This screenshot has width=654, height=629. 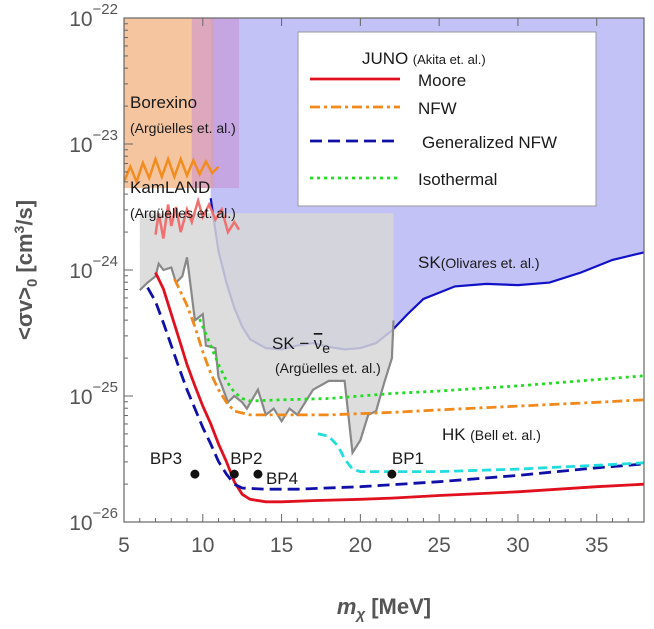 What do you see at coordinates (195, 474) in the screenshot?
I see `benchmark-point-bp3` at bounding box center [195, 474].